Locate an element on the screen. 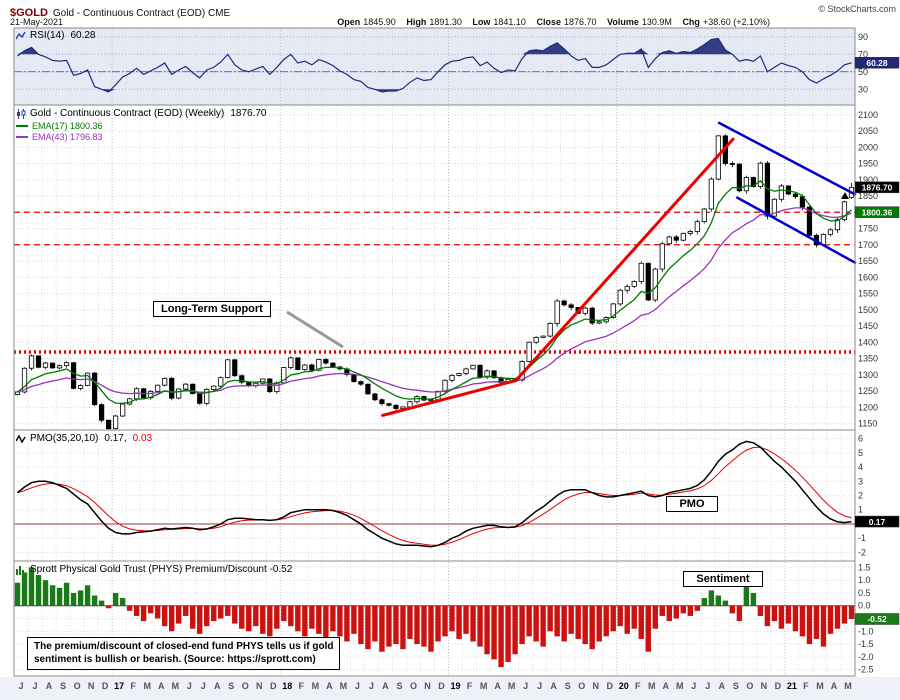 Image resolution: width=900 pixels, height=700 pixels. price-value-box-text: 1876.70 is located at coordinates (877, 188).